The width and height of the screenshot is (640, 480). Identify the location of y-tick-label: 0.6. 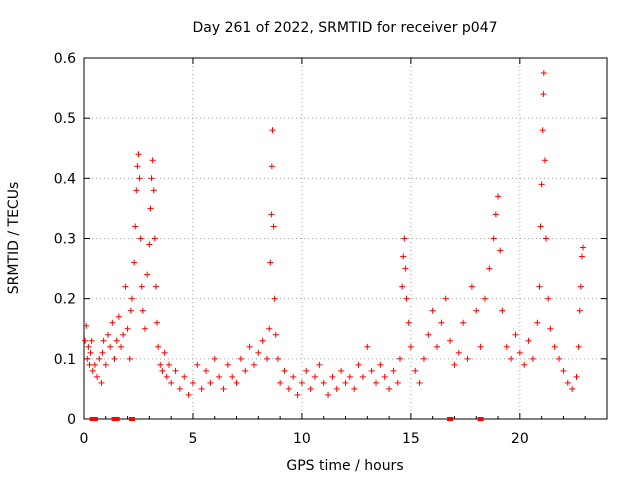
(65, 59).